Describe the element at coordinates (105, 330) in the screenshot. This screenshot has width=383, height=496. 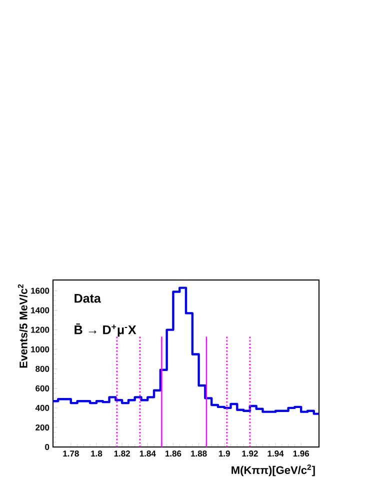
I see `annotation: B̄ → D$^{+}$μ$^{-}$X` at that location.